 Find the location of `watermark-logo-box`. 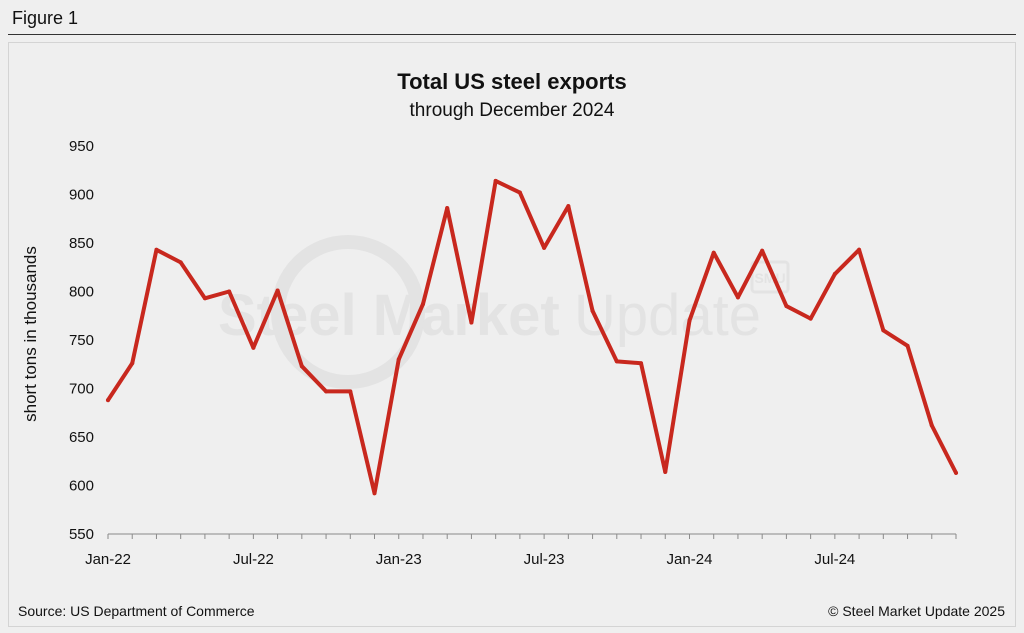

watermark-logo-box is located at coordinates (770, 277).